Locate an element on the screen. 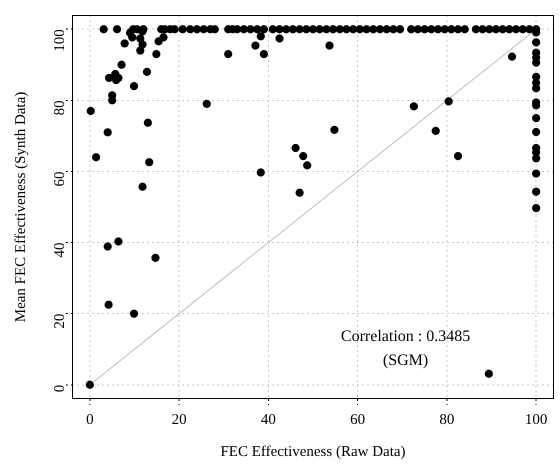  x-tick-label: 100 is located at coordinates (536, 420).